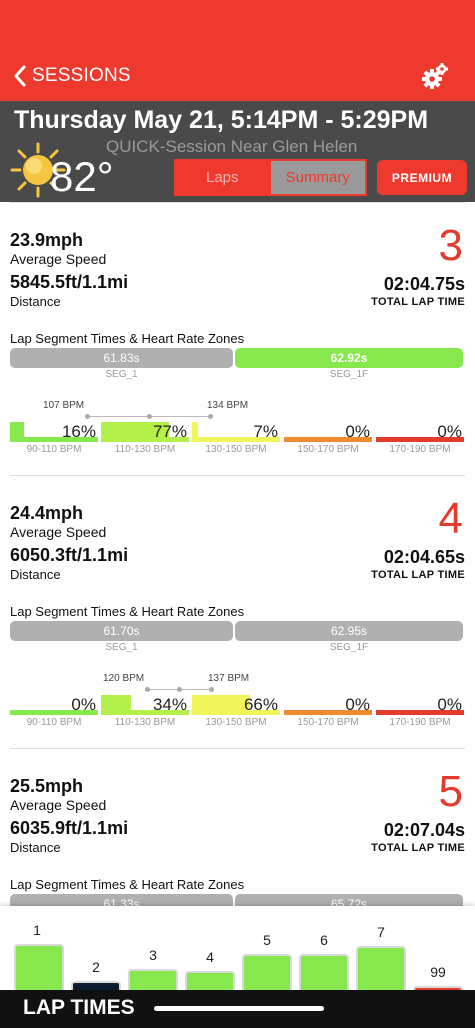  What do you see at coordinates (81, 75) in the screenshot?
I see `back-button-label: SESSIONS` at bounding box center [81, 75].